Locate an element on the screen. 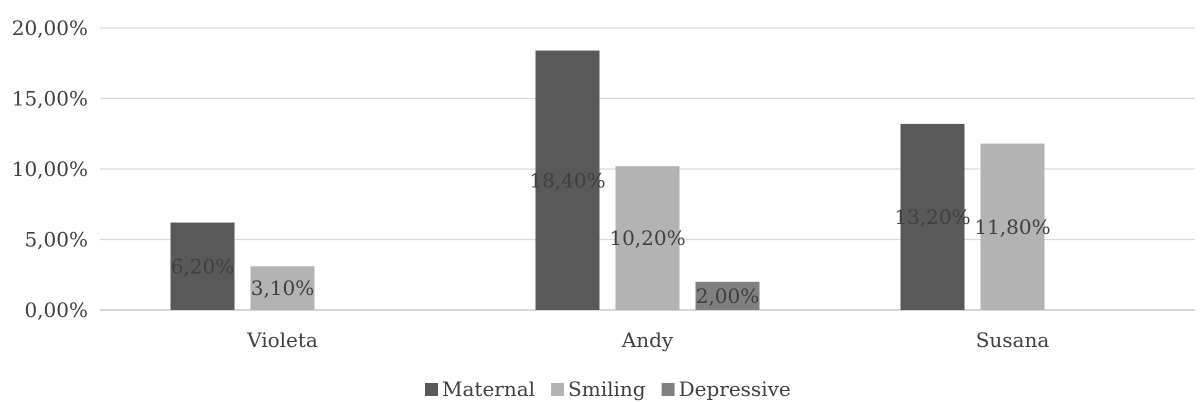  legend-label: Smiling is located at coordinates (607, 389).